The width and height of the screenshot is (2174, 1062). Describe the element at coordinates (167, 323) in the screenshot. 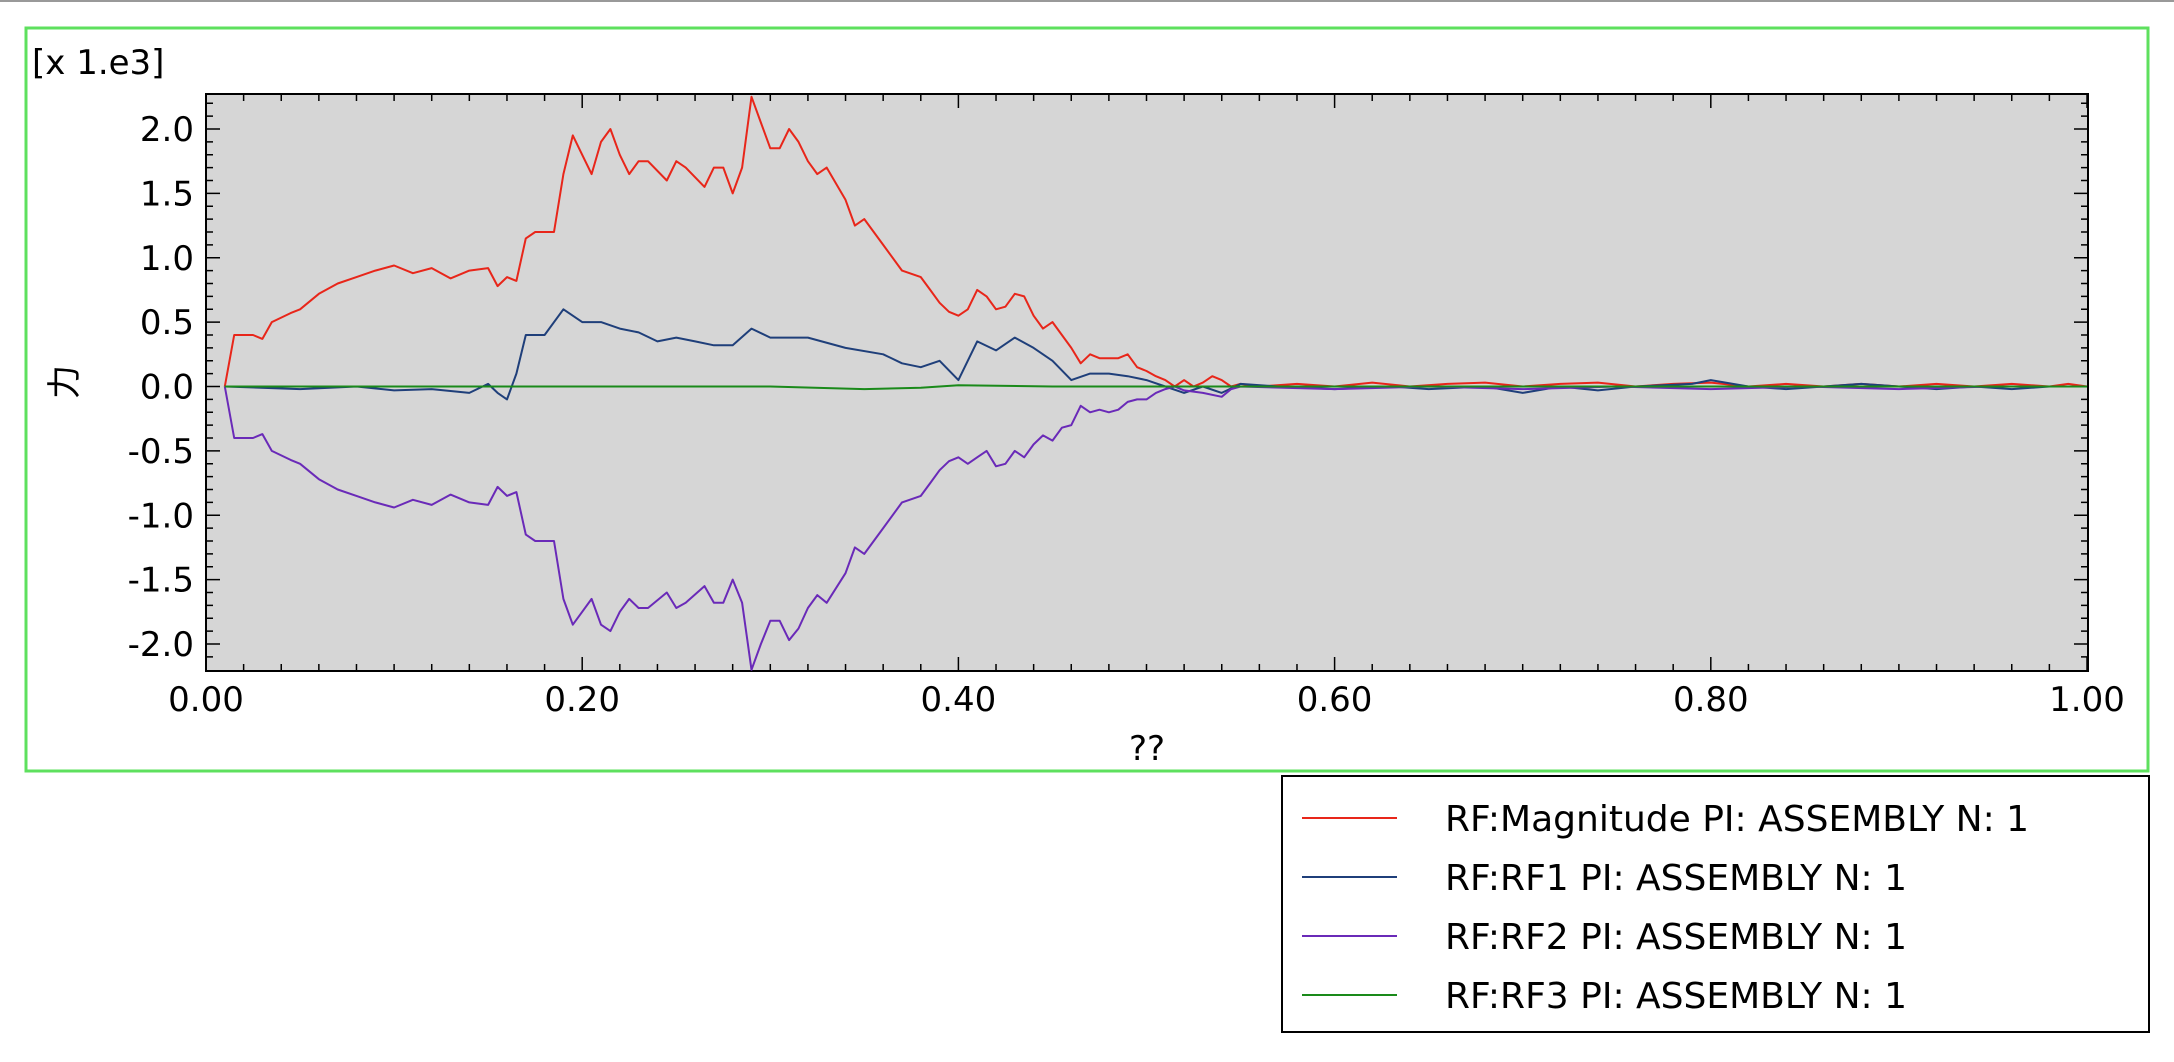

I see `y-tick-label: 0.5` at that location.